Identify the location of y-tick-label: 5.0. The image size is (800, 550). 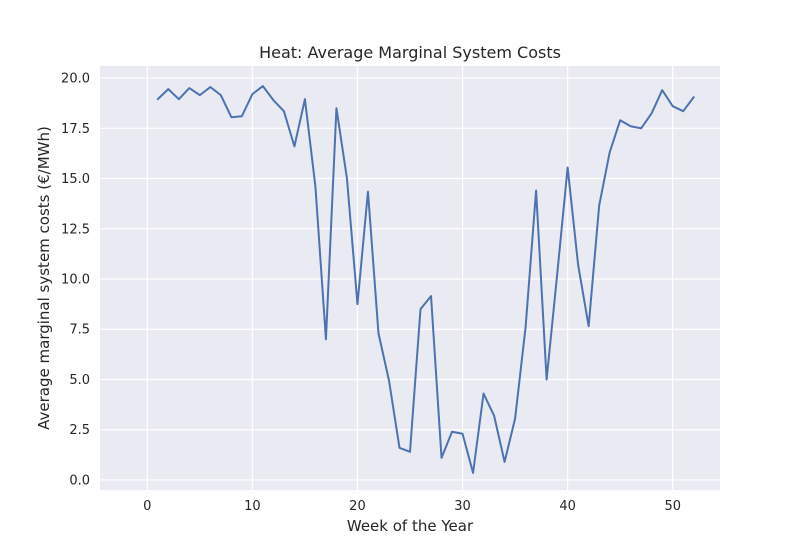
(79, 380).